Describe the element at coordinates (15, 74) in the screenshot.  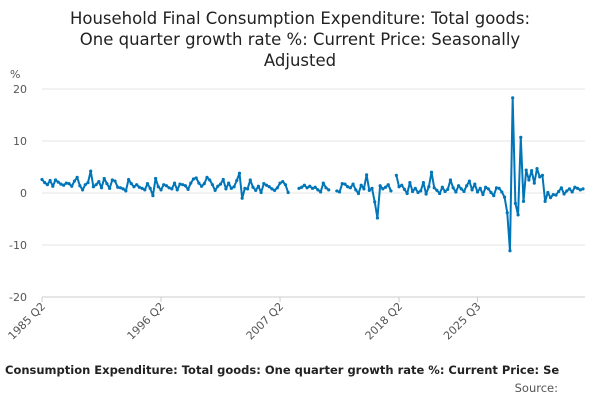
I see `y-axis-unit-label: %` at that location.